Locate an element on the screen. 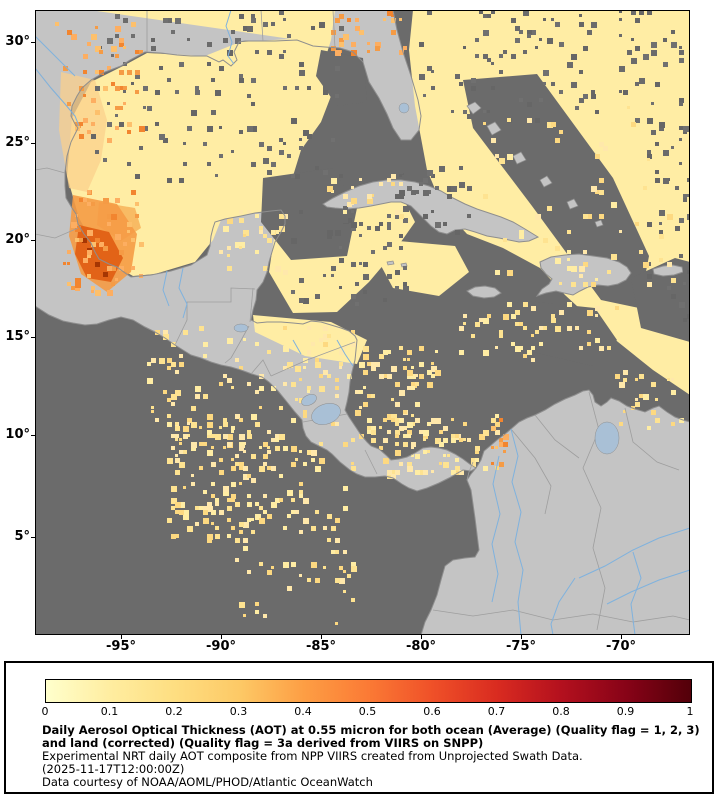 The height and width of the screenshot is (800, 720). small-island is located at coordinates (519, 158).